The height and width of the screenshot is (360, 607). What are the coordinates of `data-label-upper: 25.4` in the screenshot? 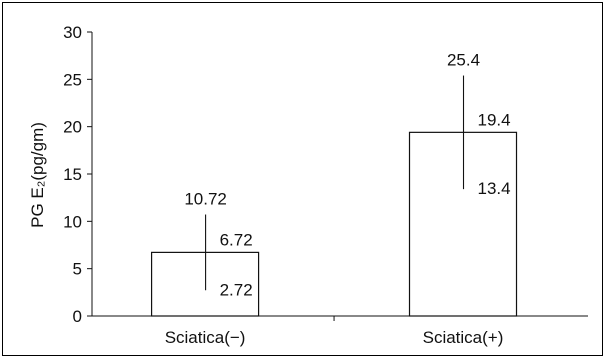 It's located at (463, 60).